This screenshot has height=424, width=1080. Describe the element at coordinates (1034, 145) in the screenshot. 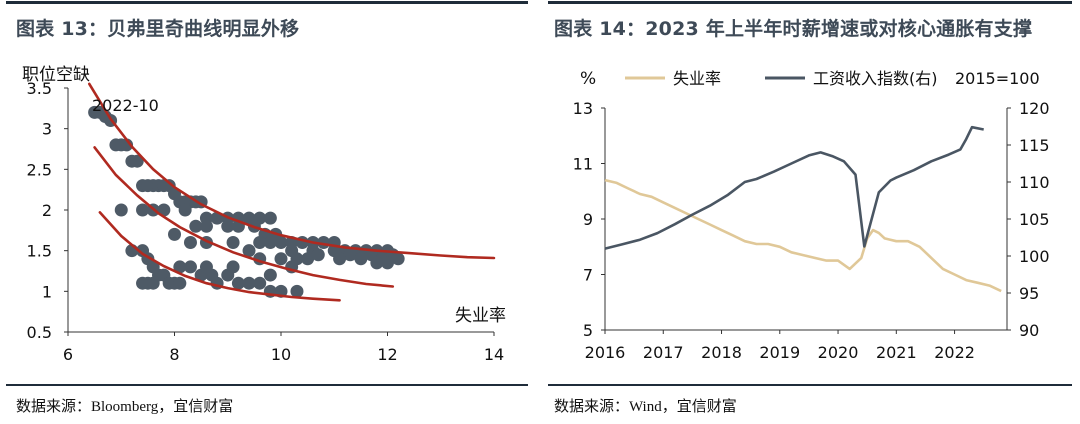

I see `right-y-tick-label: 115` at that location.